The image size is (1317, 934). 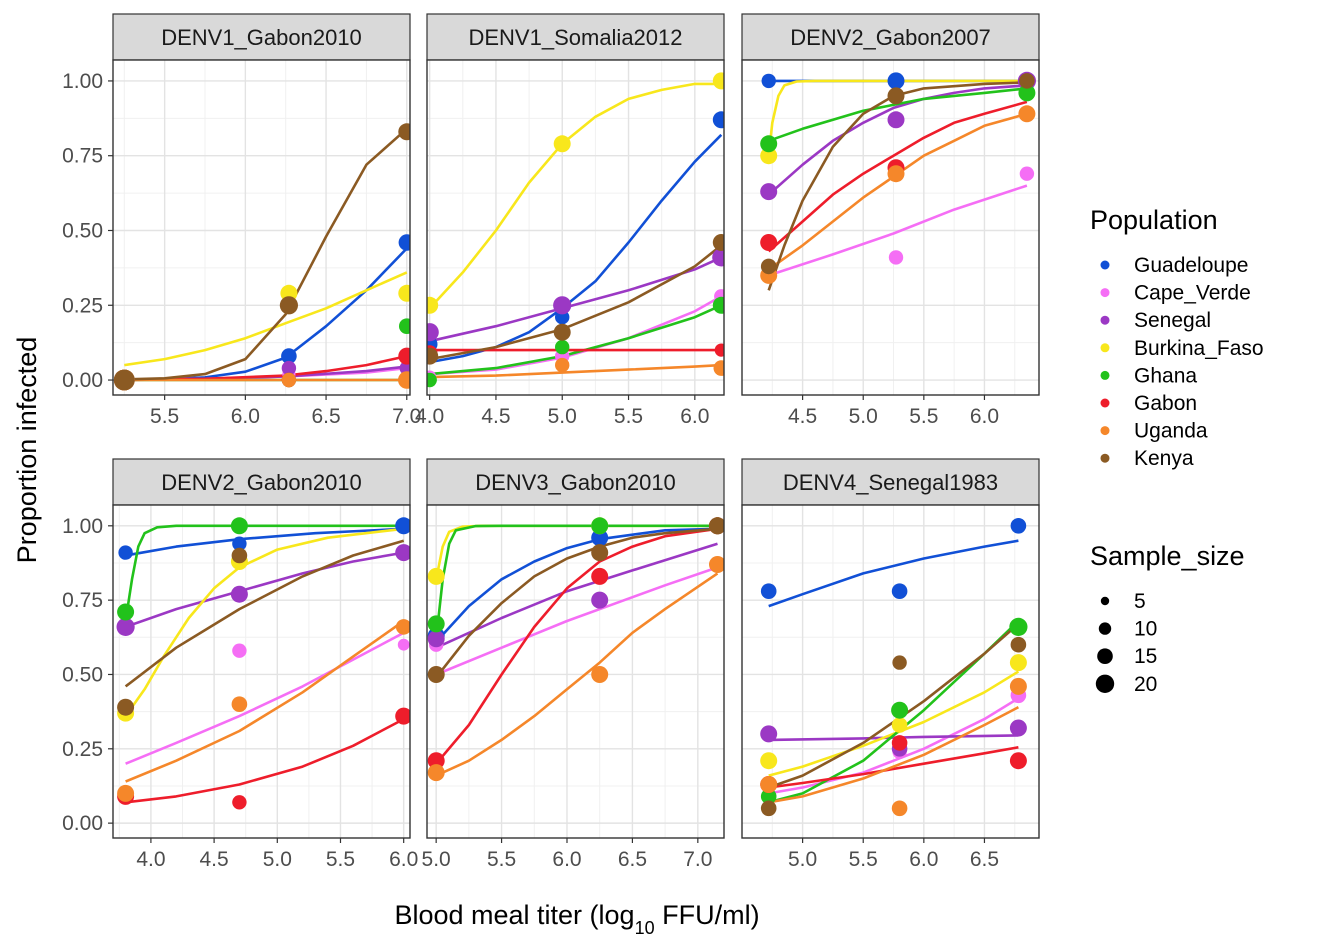 What do you see at coordinates (632, 859) in the screenshot?
I see `x-tick-label: 6.5` at bounding box center [632, 859].